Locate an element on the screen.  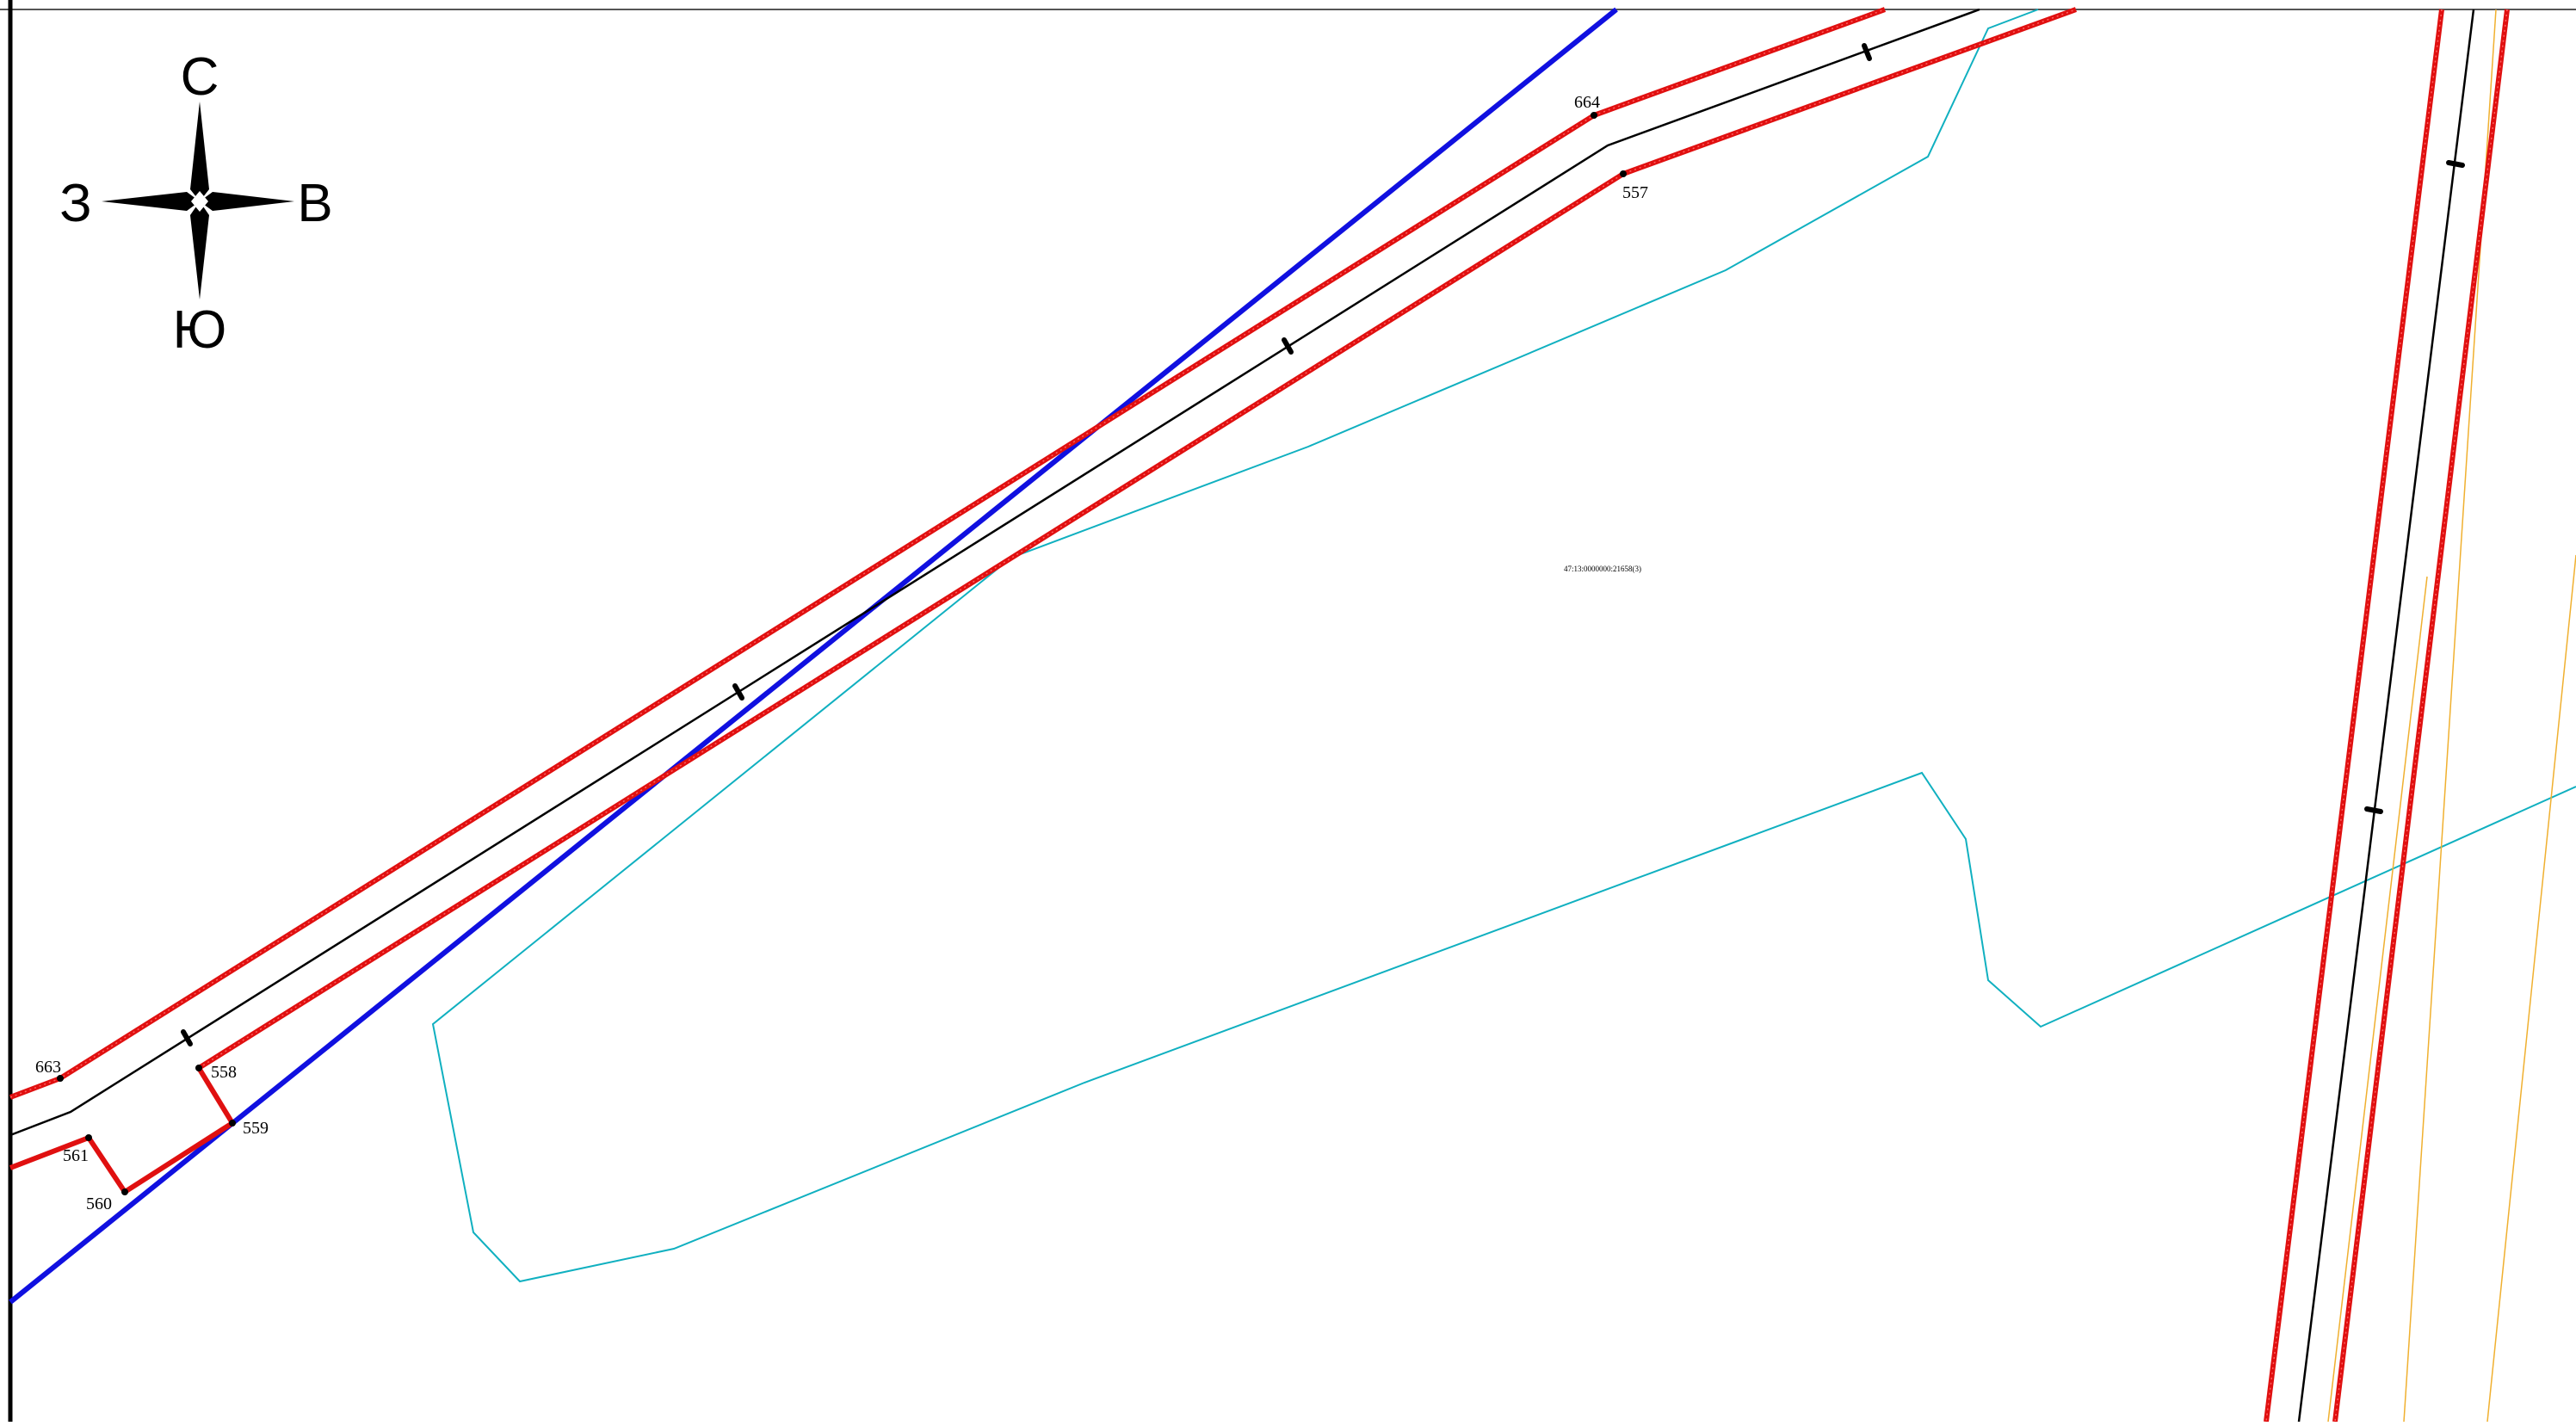
point-label-664: 664 is located at coordinates (1587, 102).